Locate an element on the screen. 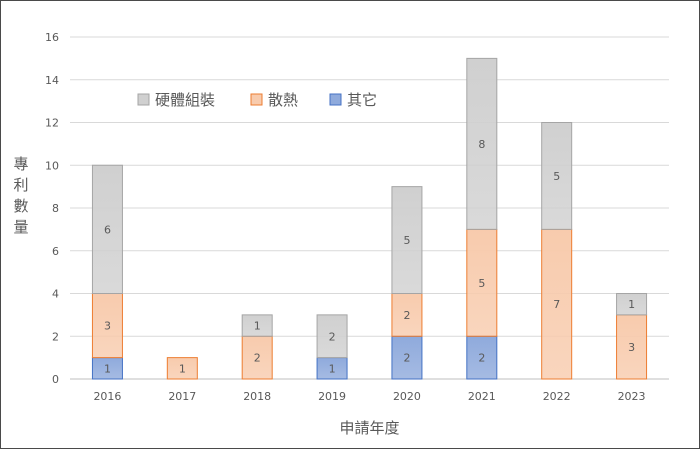 Image resolution: width=700 pixels, height=449 pixels. x-tick-label: 2019 is located at coordinates (332, 396).